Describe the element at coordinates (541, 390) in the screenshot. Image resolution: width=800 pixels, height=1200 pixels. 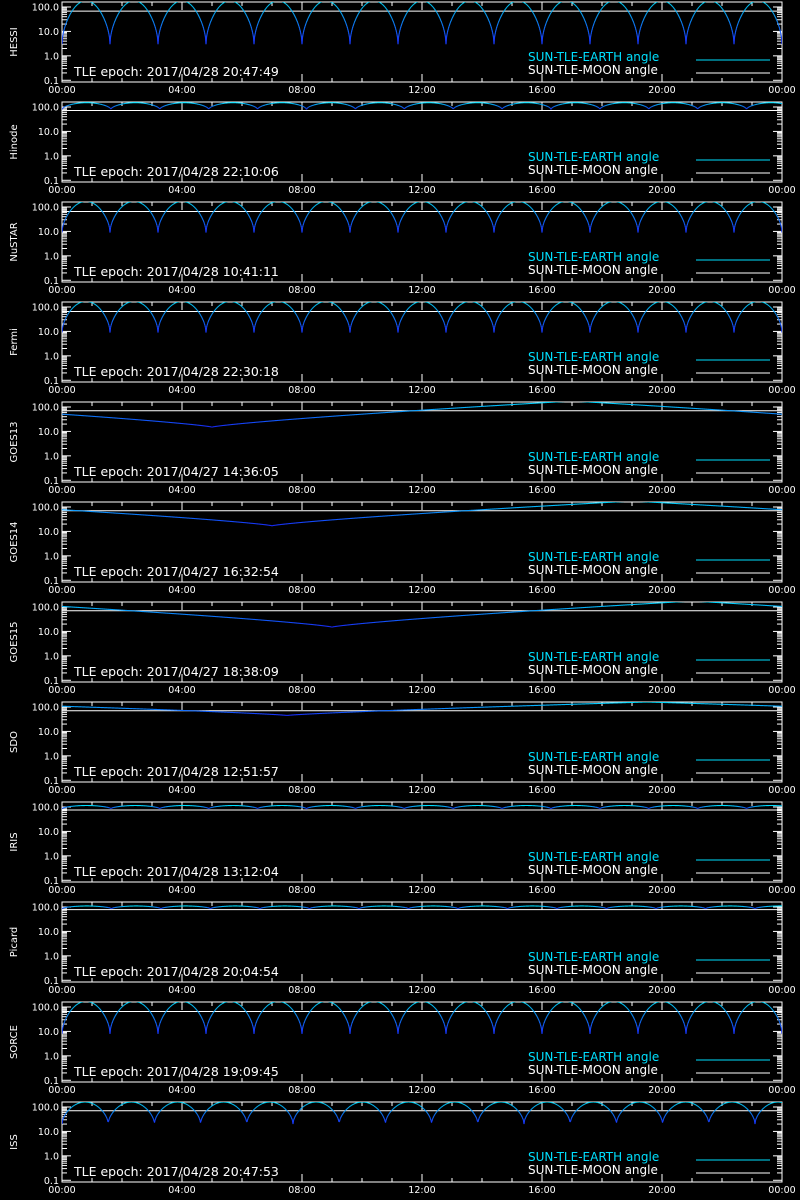
I see `x-tick-label: 16:00` at that location.